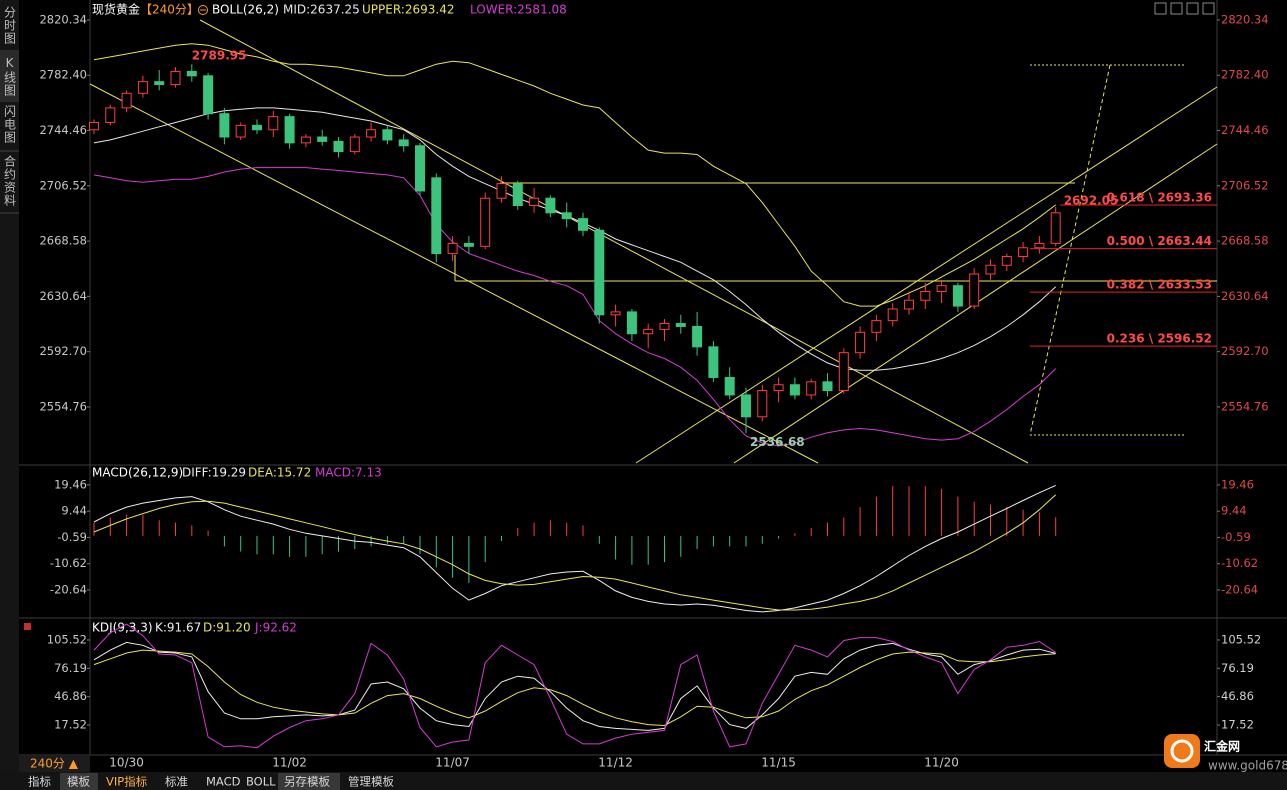 This screenshot has width=1287, height=790. Describe the element at coordinates (176, 782) in the screenshot. I see `toolbar-tab: 标准` at that location.